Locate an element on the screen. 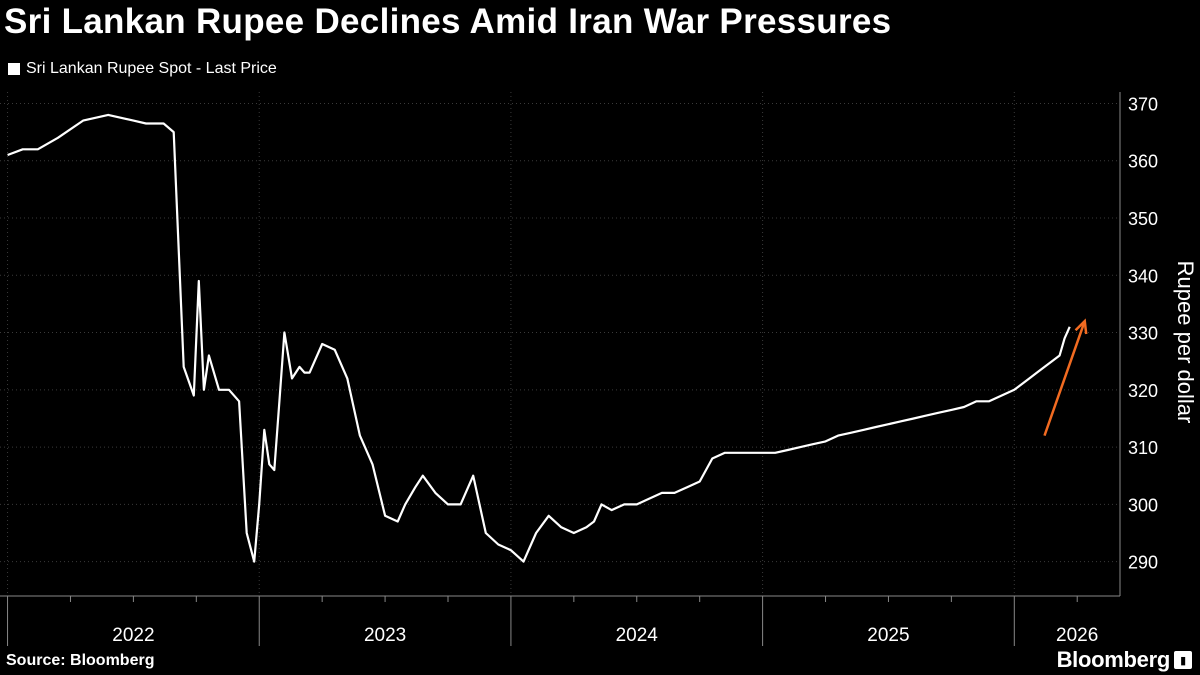 This screenshot has width=1200, height=675. y-tick-label: 340 is located at coordinates (1143, 276).